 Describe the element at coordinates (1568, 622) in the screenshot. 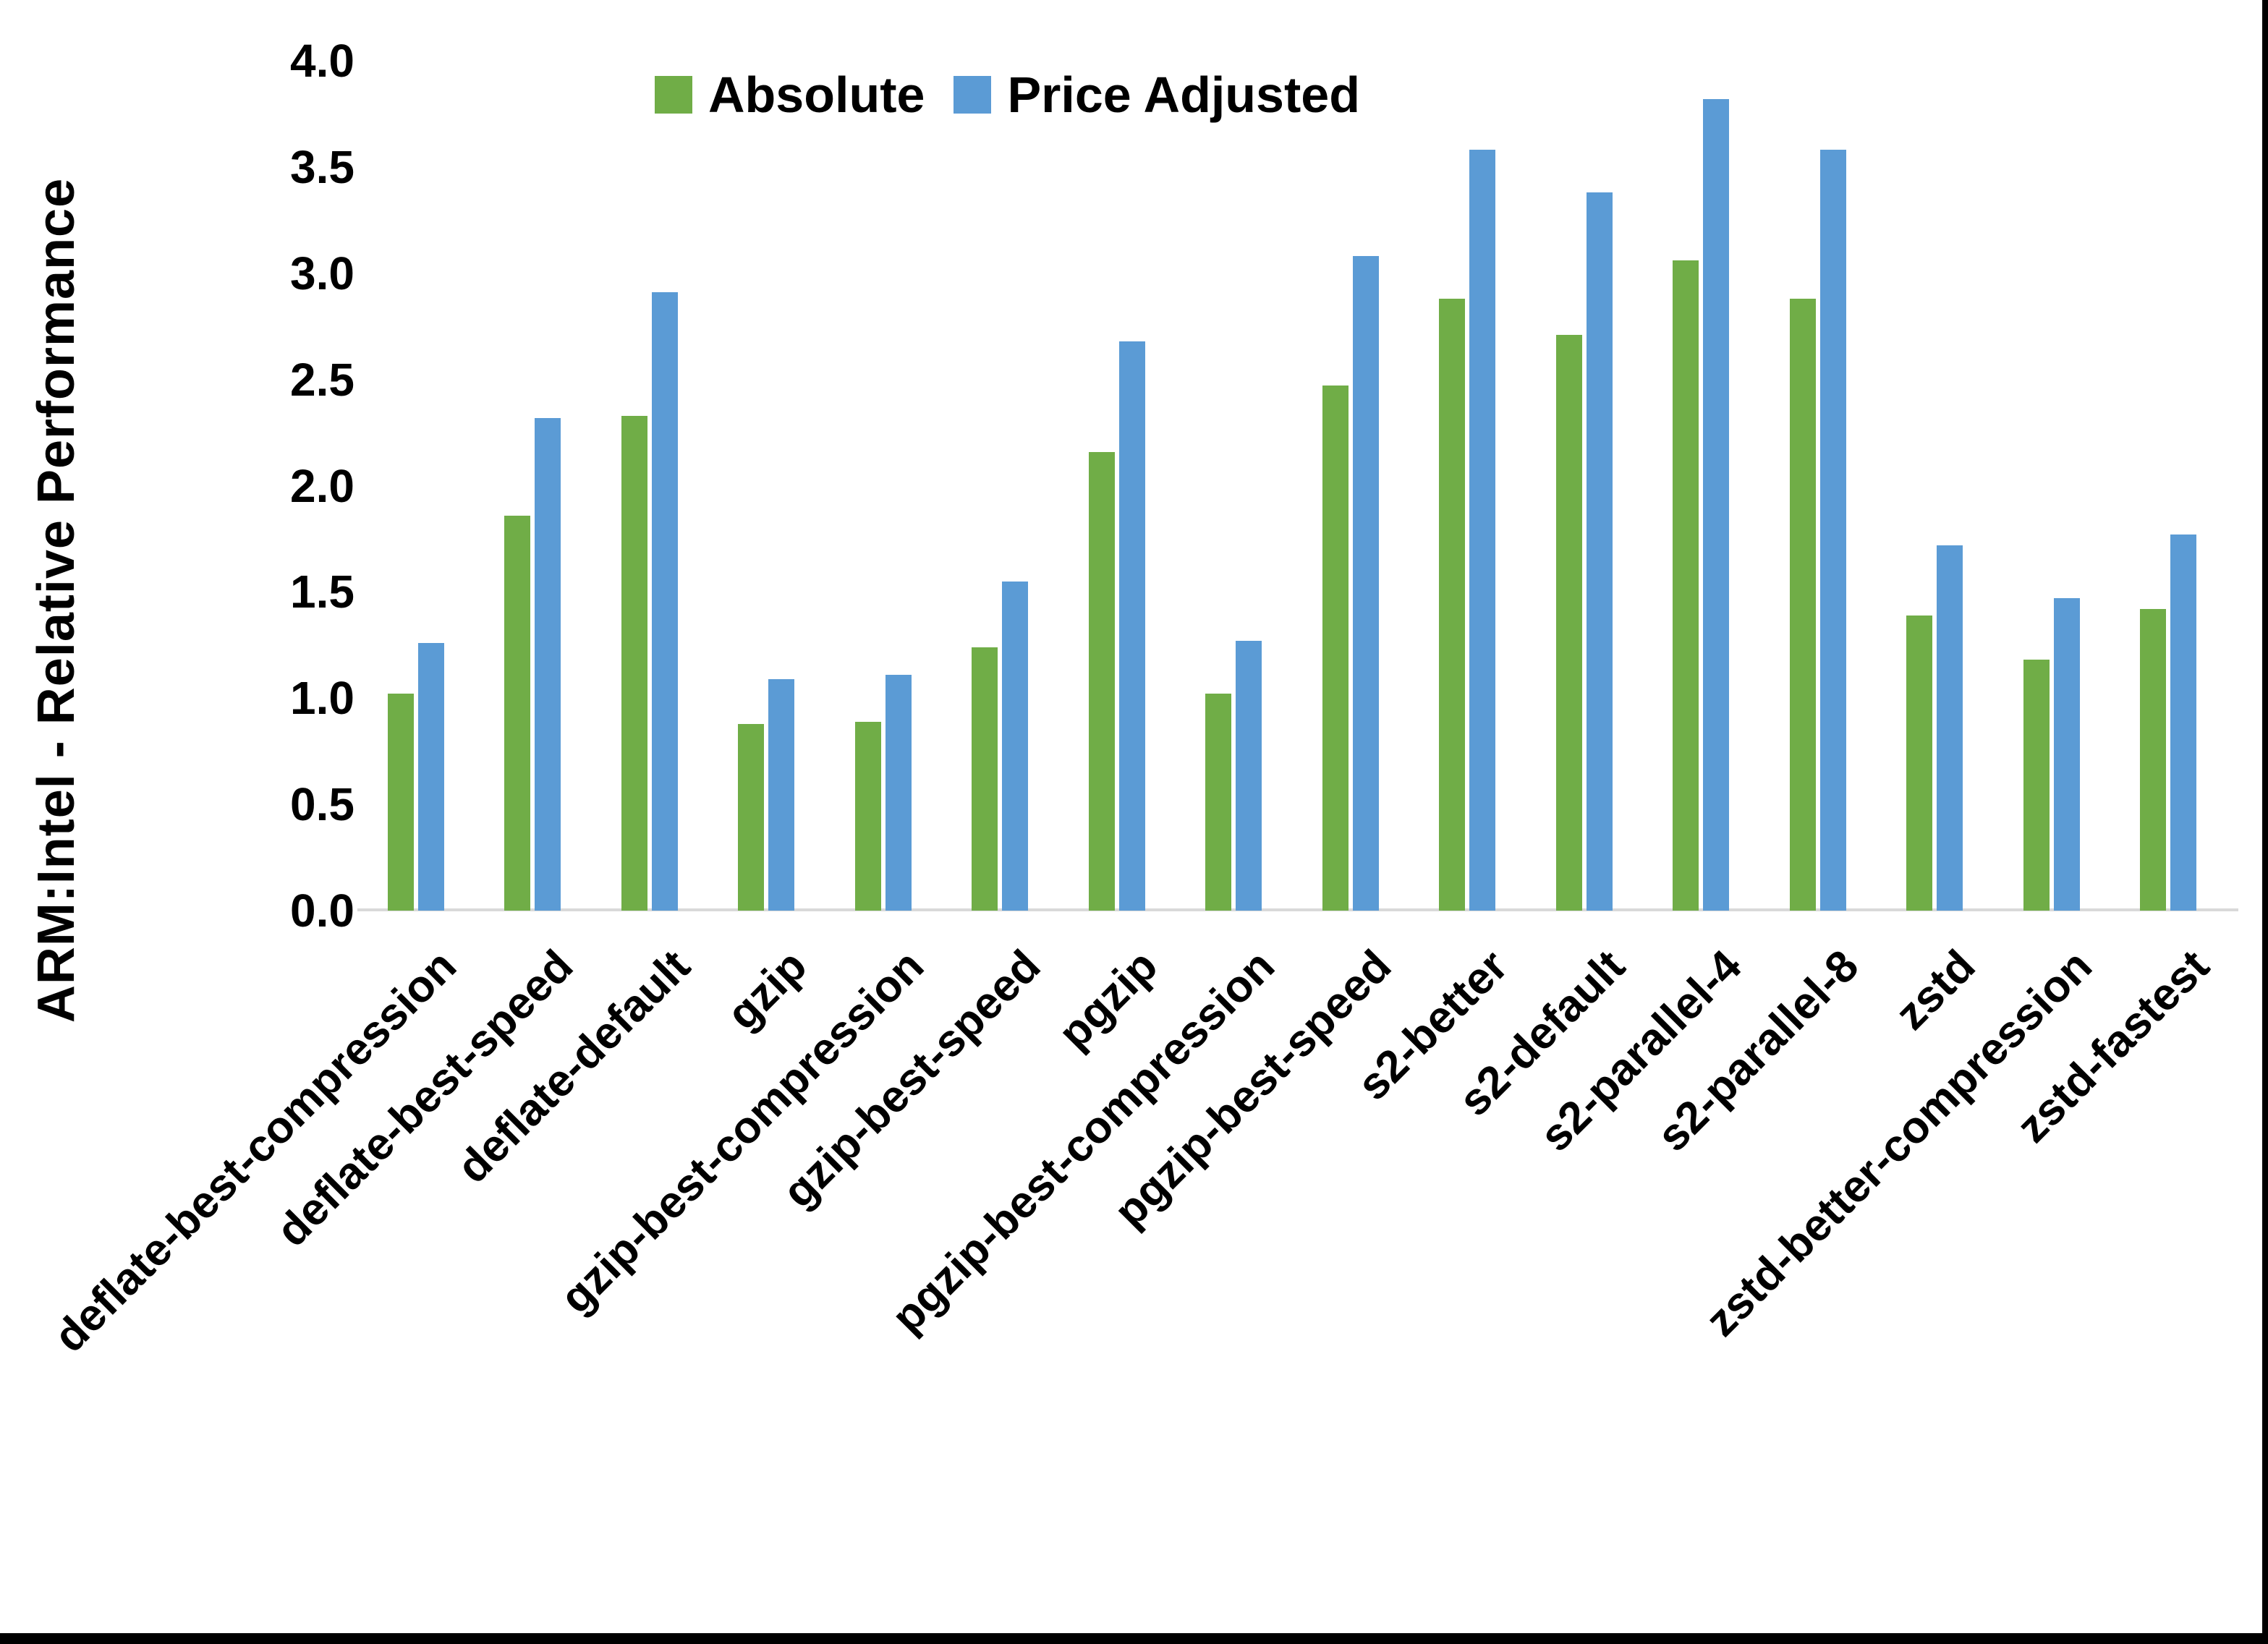

I see `bar-absolute-s2-default` at that location.